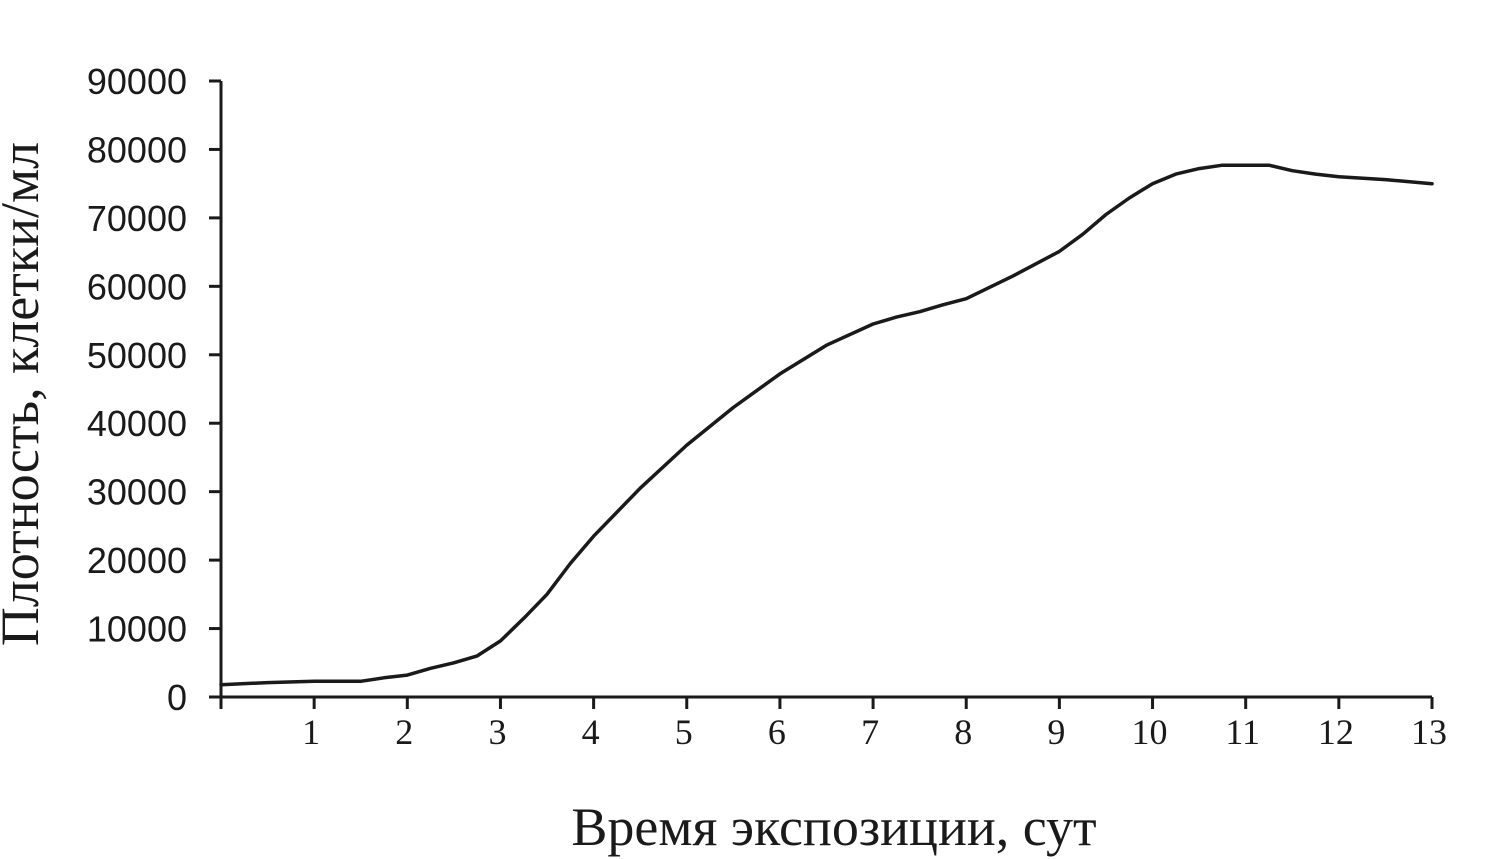 The height and width of the screenshot is (859, 1511). I want to click on y-tick-label: 60000, so click(137, 286).